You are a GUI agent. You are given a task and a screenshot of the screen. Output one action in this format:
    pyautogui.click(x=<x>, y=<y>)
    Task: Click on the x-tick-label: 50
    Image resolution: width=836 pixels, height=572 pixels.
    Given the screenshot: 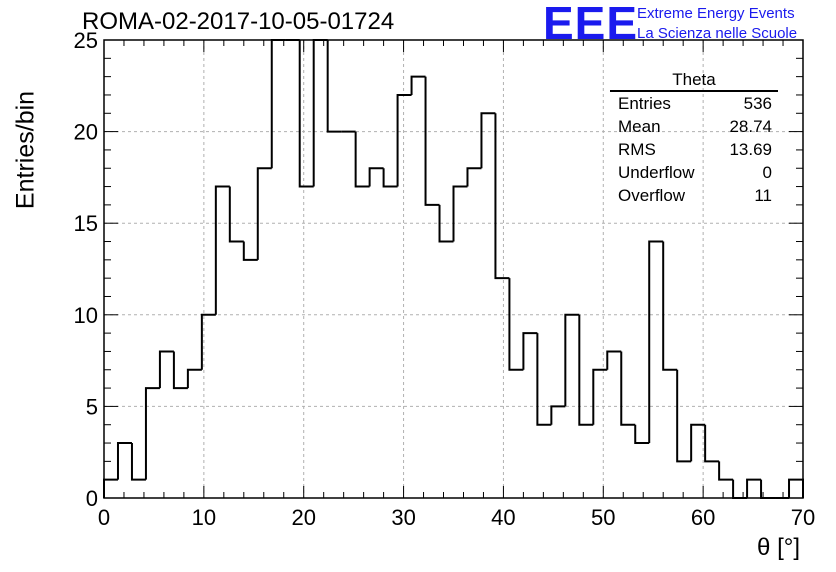 What is the action you would take?
    pyautogui.click(x=603, y=517)
    